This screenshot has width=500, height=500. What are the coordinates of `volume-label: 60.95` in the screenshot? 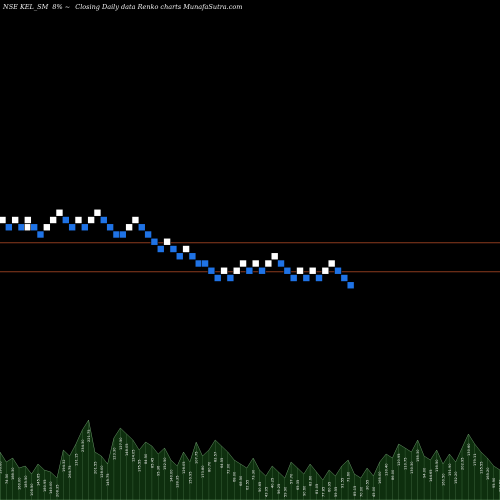 It's located at (330, 487).